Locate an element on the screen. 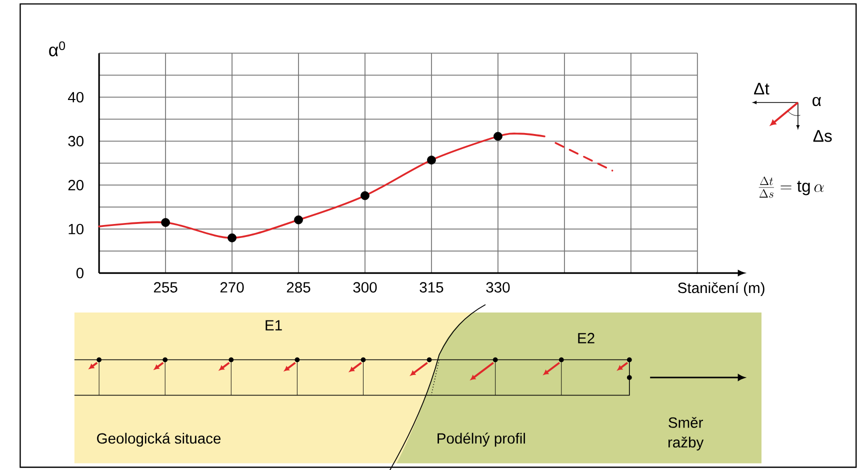 The image size is (863, 470). text: E1 is located at coordinates (274, 325).